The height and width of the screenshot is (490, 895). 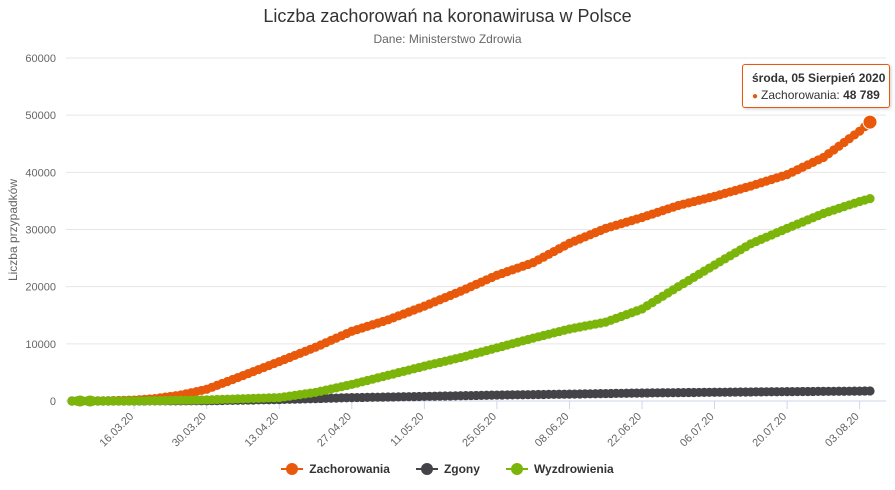 I want to click on legend-item-zachorowania: Zachorowania, so click(x=335, y=469).